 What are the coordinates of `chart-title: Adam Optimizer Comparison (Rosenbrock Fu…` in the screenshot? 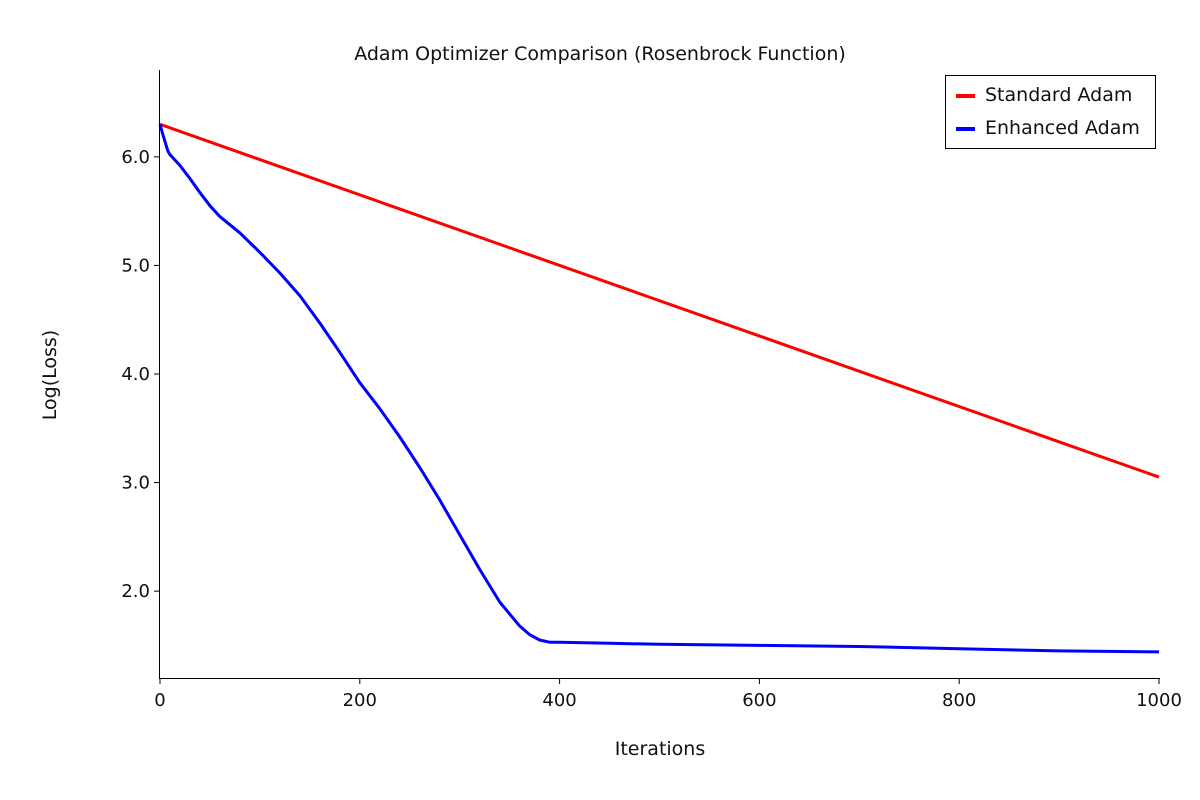 It's located at (600, 54).